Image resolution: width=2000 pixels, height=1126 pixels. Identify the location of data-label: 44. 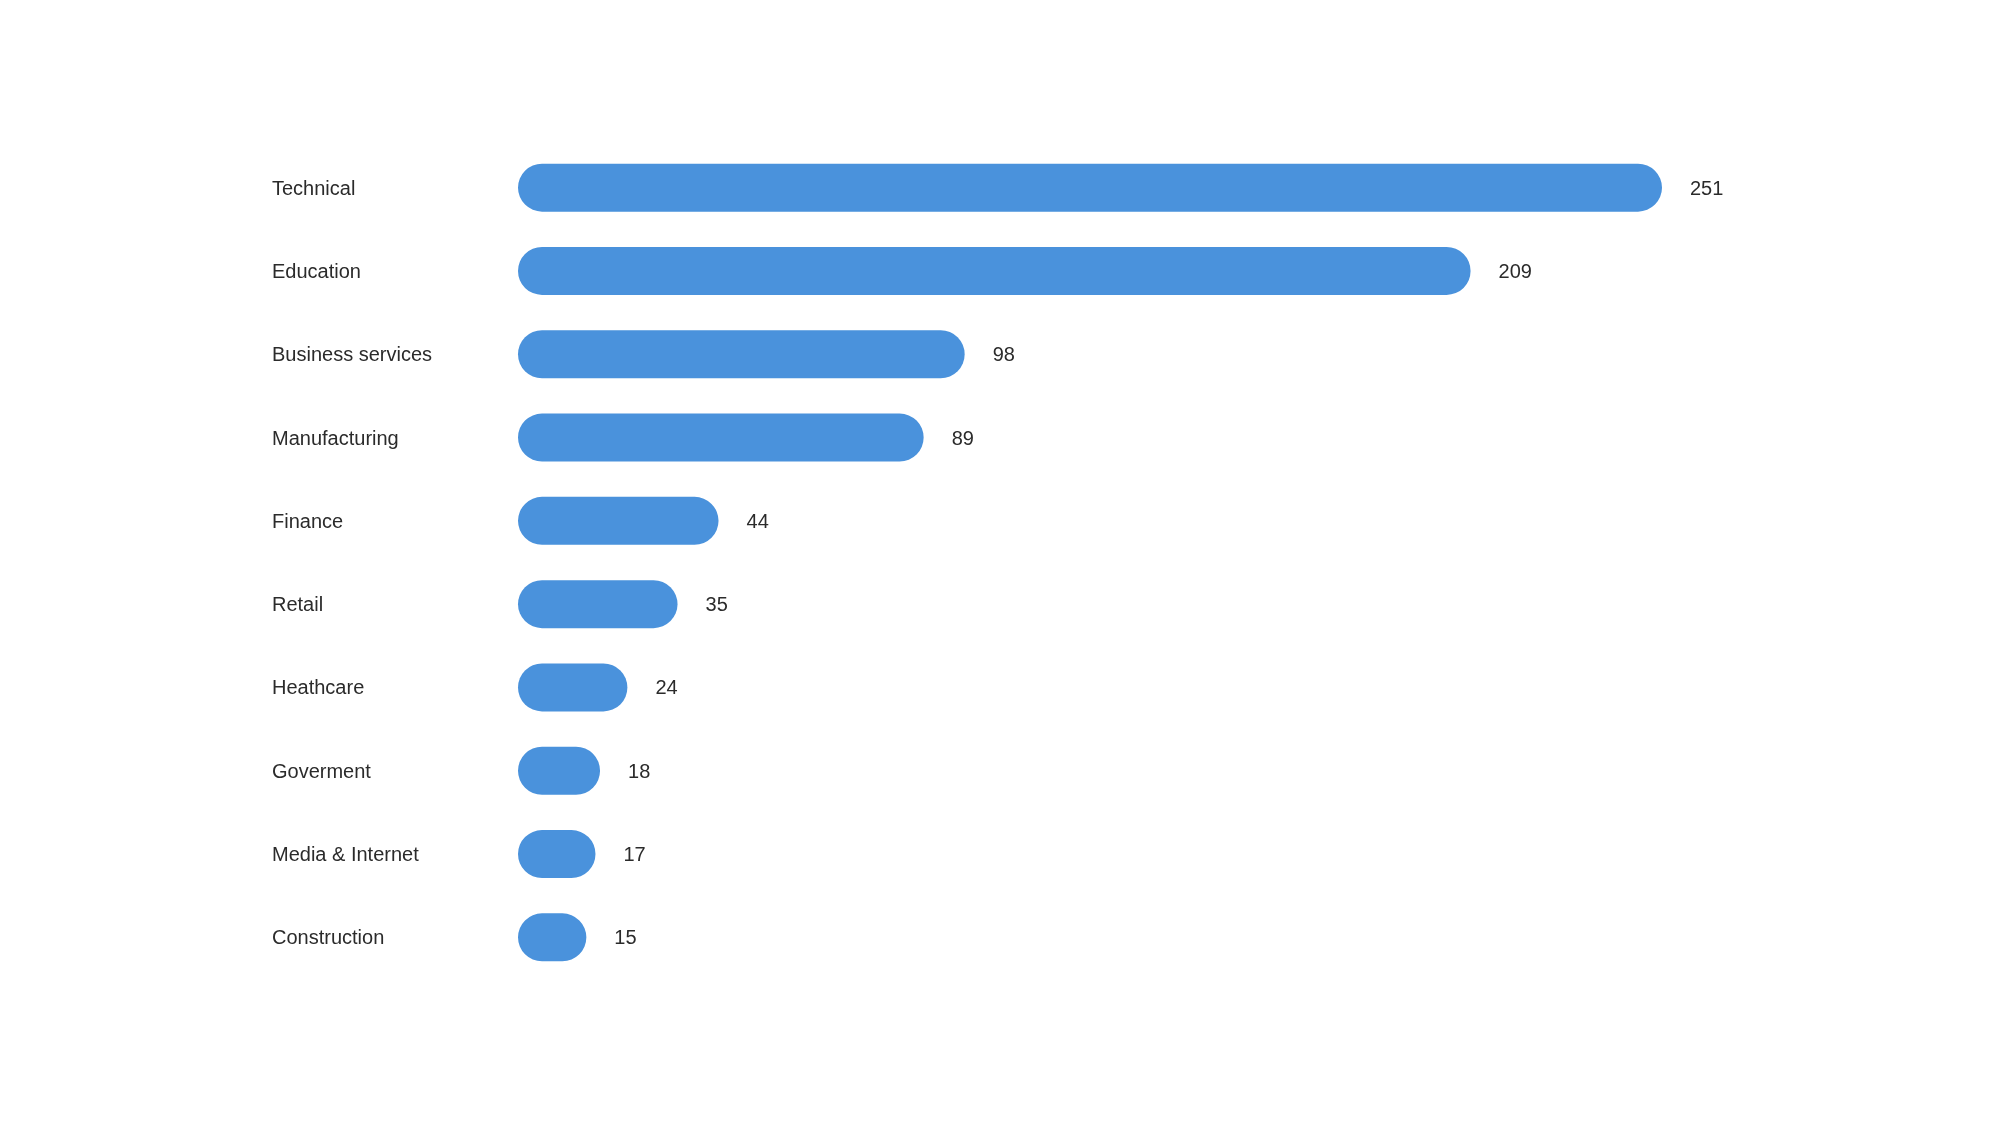
(757, 520).